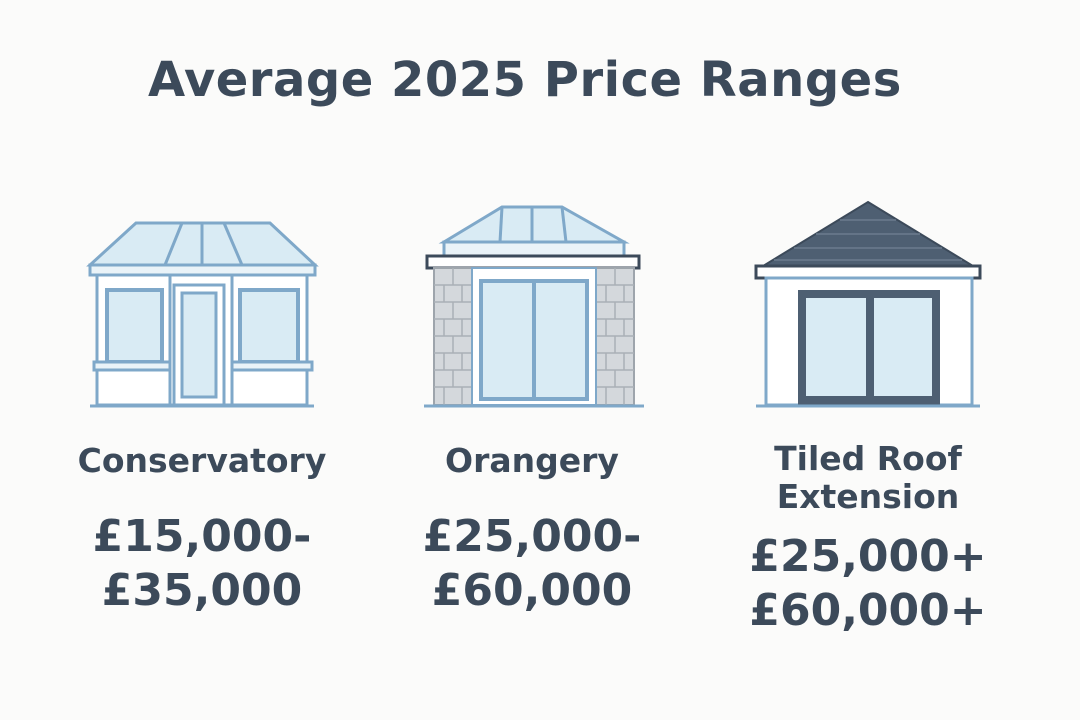  What do you see at coordinates (534, 306) in the screenshot?
I see `orangery-icon` at bounding box center [534, 306].